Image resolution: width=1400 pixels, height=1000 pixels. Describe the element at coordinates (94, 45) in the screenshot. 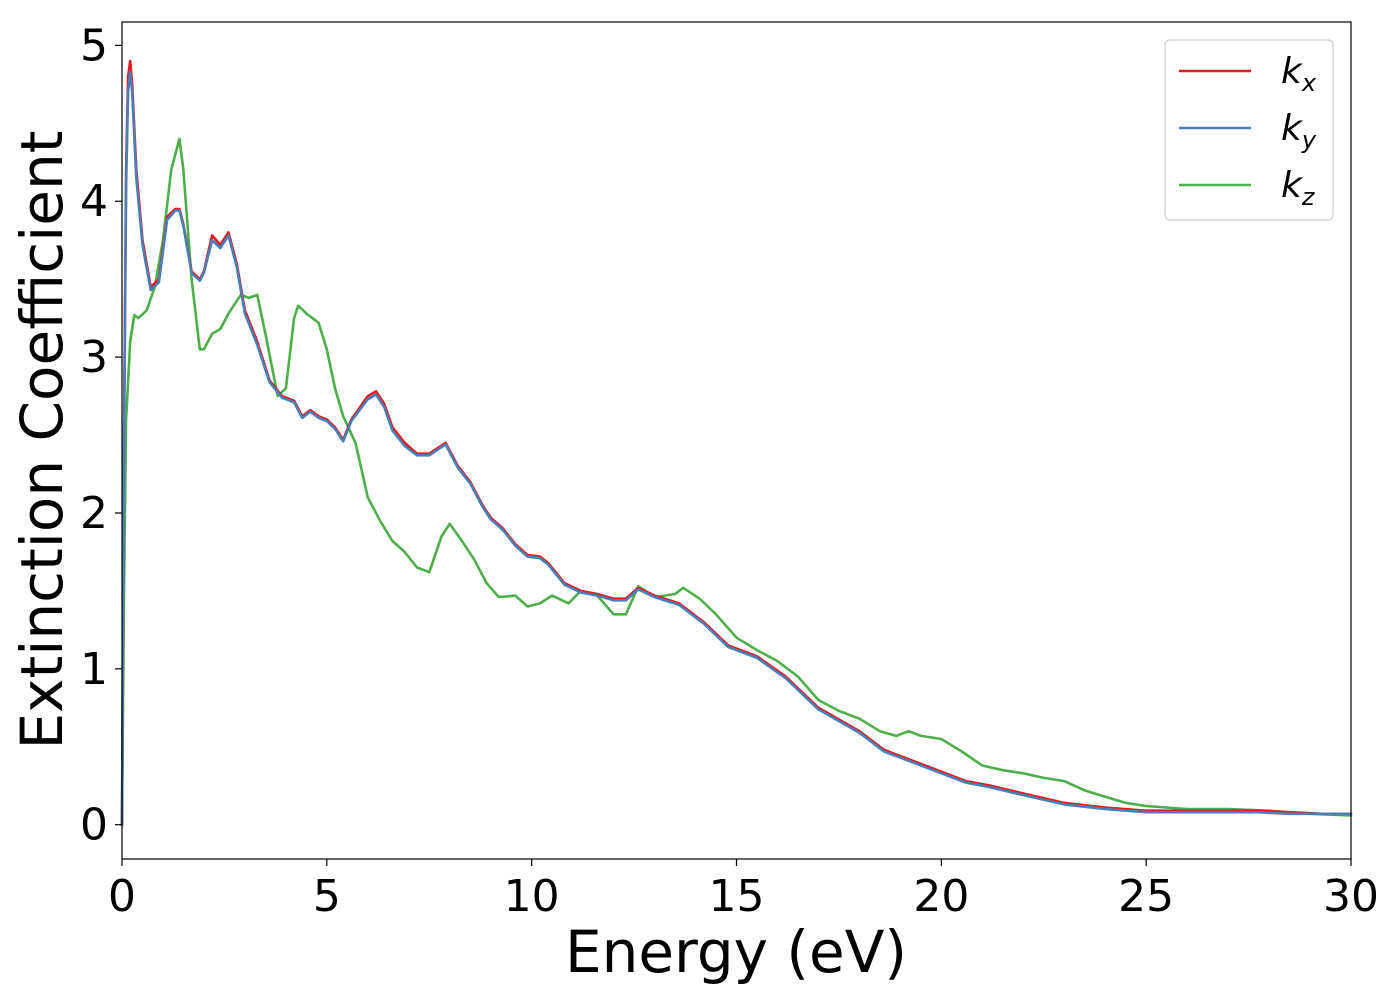

I see `y-tick-label: 5` at that location.